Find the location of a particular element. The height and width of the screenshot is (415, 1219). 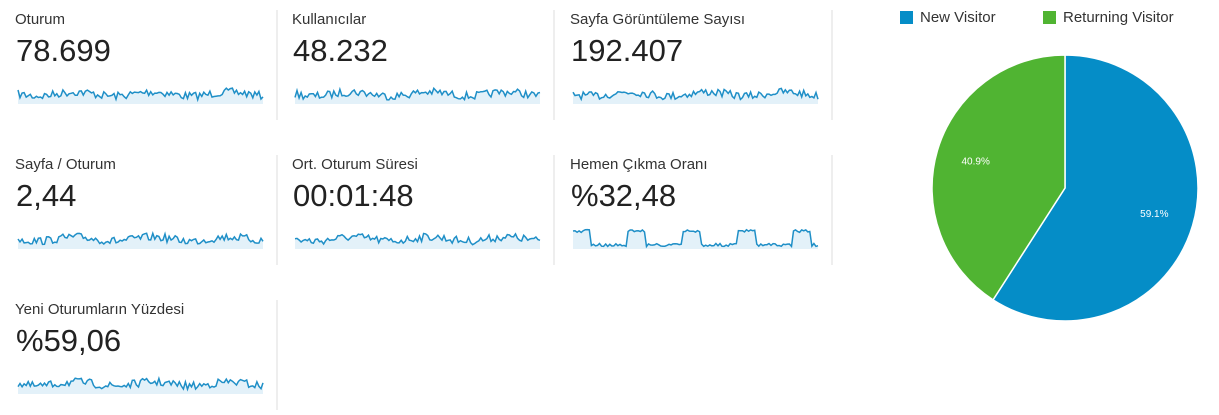

metric-value: 48.232 is located at coordinates (340, 50).